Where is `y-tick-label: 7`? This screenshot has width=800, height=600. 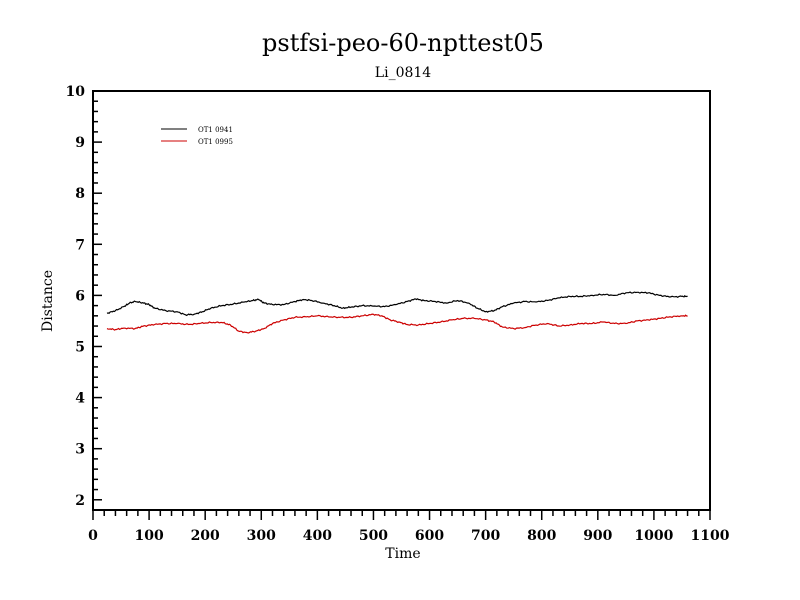
y-tick-label: 7 is located at coordinates (80, 245).